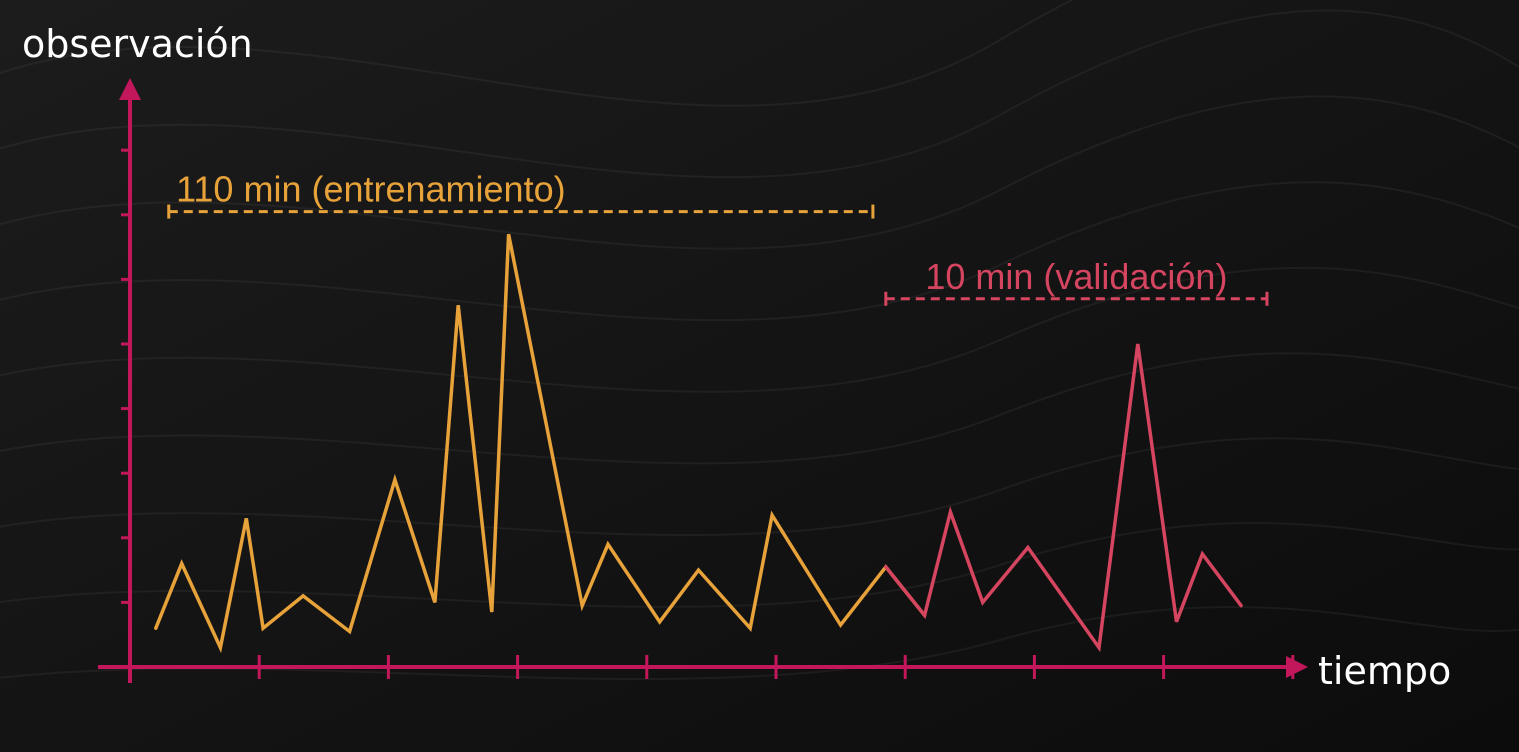 This screenshot has height=752, width=1519. What do you see at coordinates (137, 44) in the screenshot?
I see `y-axis-label: observación` at bounding box center [137, 44].